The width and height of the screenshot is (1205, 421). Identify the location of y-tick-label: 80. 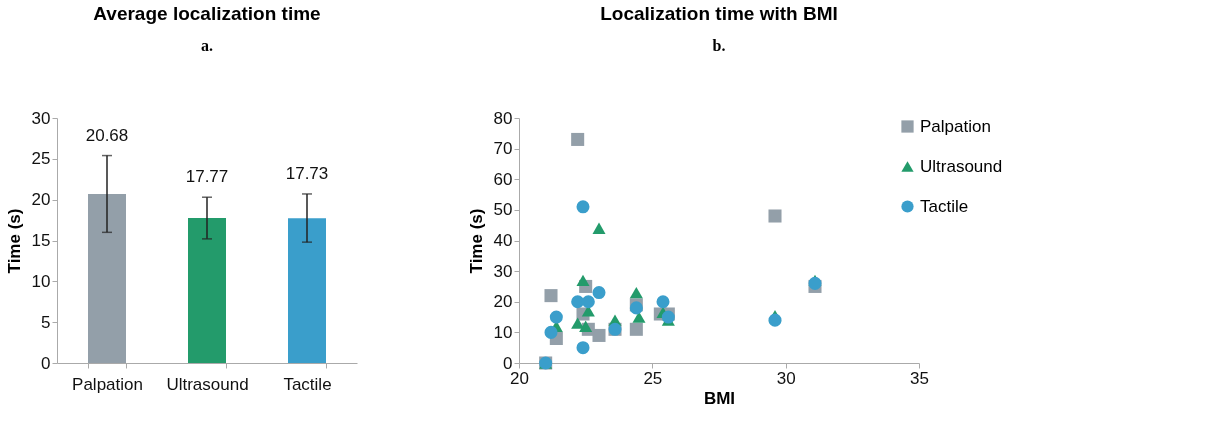
(503, 118).